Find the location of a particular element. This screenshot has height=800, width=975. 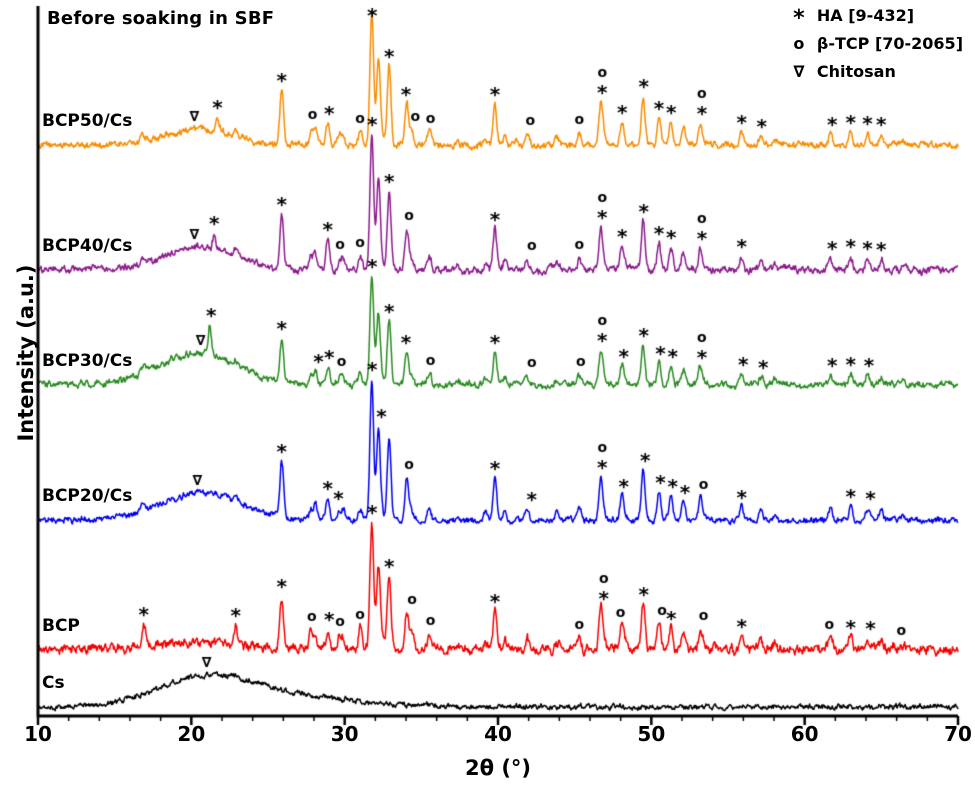

x-tick-label-20: 20 is located at coordinates (191, 734).